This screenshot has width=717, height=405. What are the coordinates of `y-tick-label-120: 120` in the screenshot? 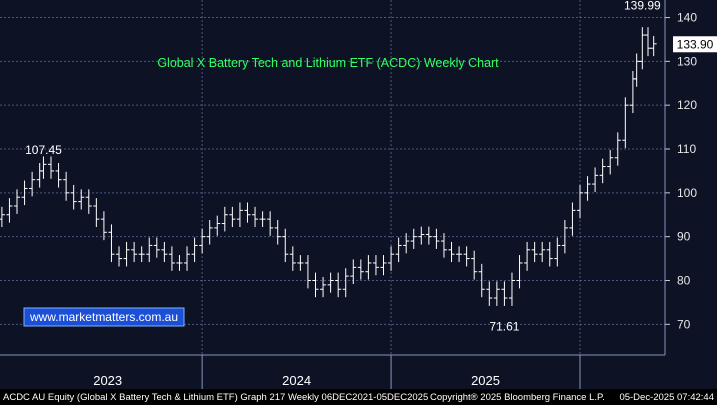 It's located at (687, 105).